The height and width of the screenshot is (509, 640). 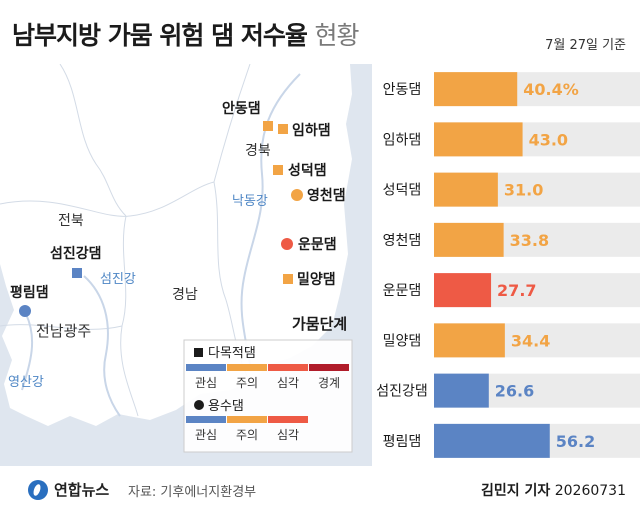 What do you see at coordinates (516, 491) in the screenshot?
I see `credit-name: 김민지 기자` at bounding box center [516, 491].